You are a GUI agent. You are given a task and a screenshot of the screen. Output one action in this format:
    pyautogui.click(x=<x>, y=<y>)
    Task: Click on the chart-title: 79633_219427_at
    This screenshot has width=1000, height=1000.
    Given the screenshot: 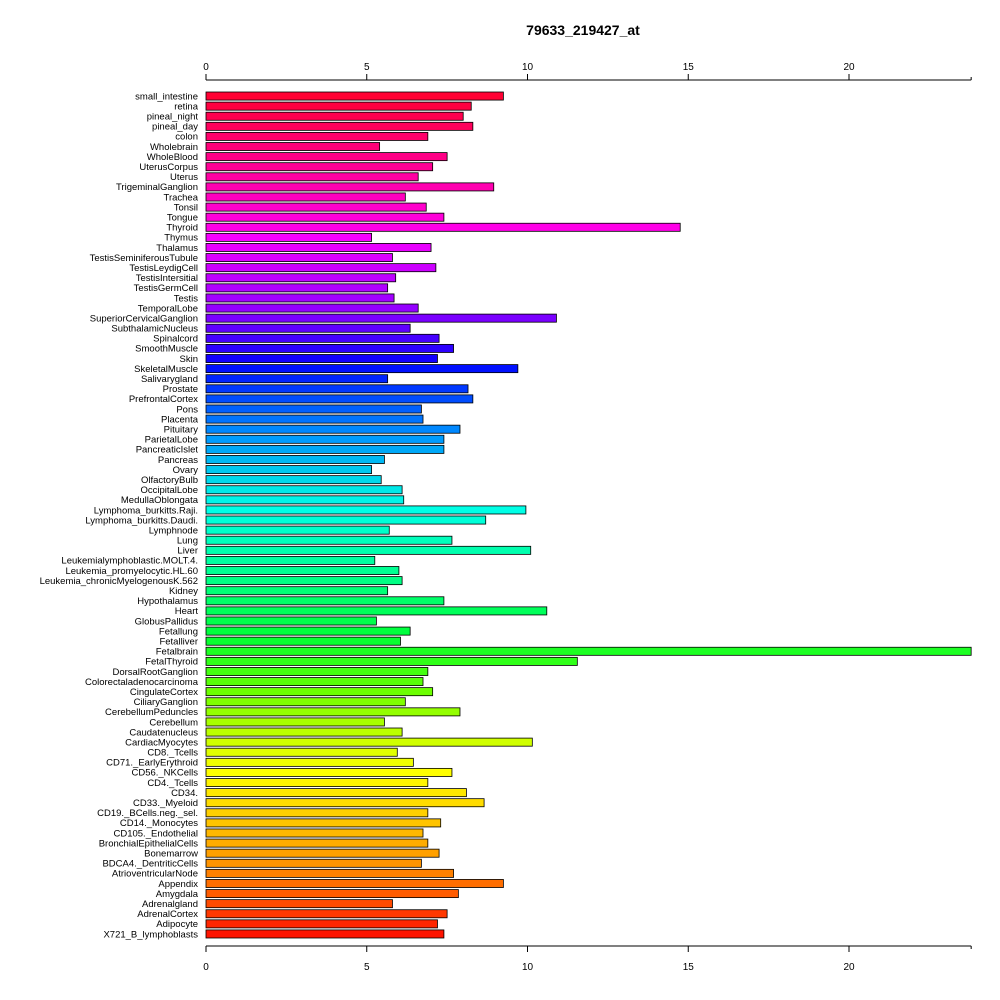 What is the action you would take?
    pyautogui.click(x=583, y=30)
    